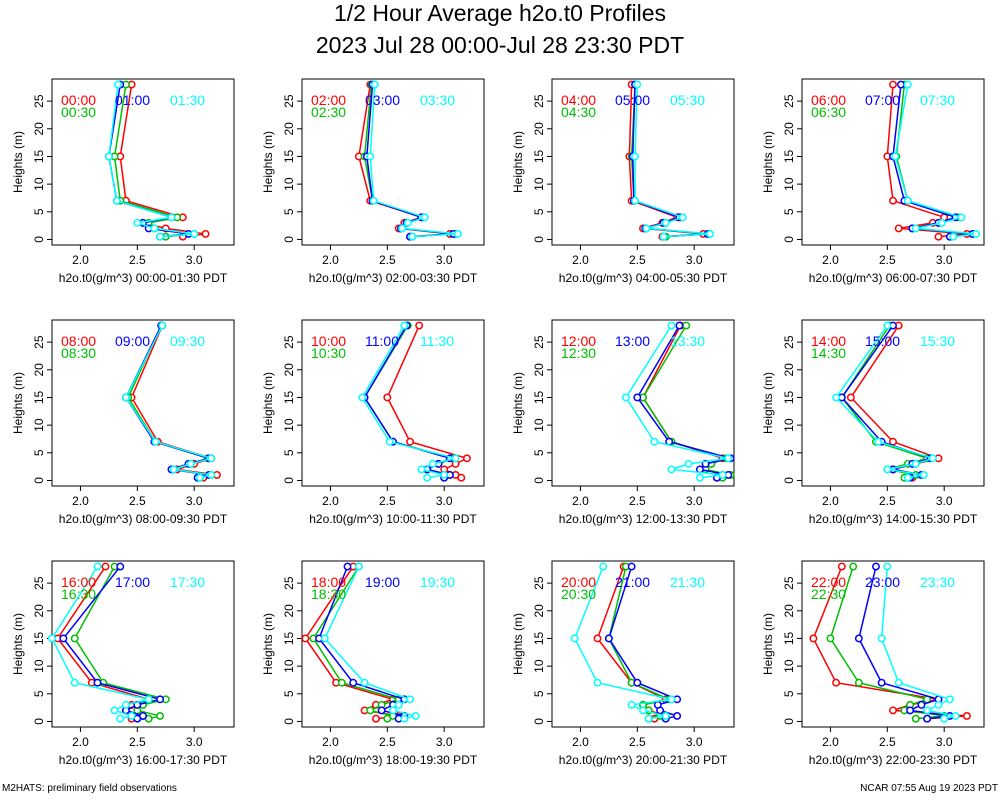  Describe the element at coordinates (539, 397) in the screenshot. I see `y-tick-label: 15` at that location.